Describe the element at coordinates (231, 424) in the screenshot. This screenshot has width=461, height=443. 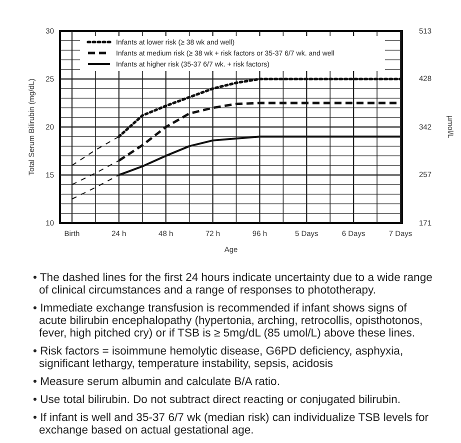
I see `text: • If infant is well and 35-37 6/7 wk (median risk) can individualize TSB levels for exchange based on actual gestational age.` at that location.